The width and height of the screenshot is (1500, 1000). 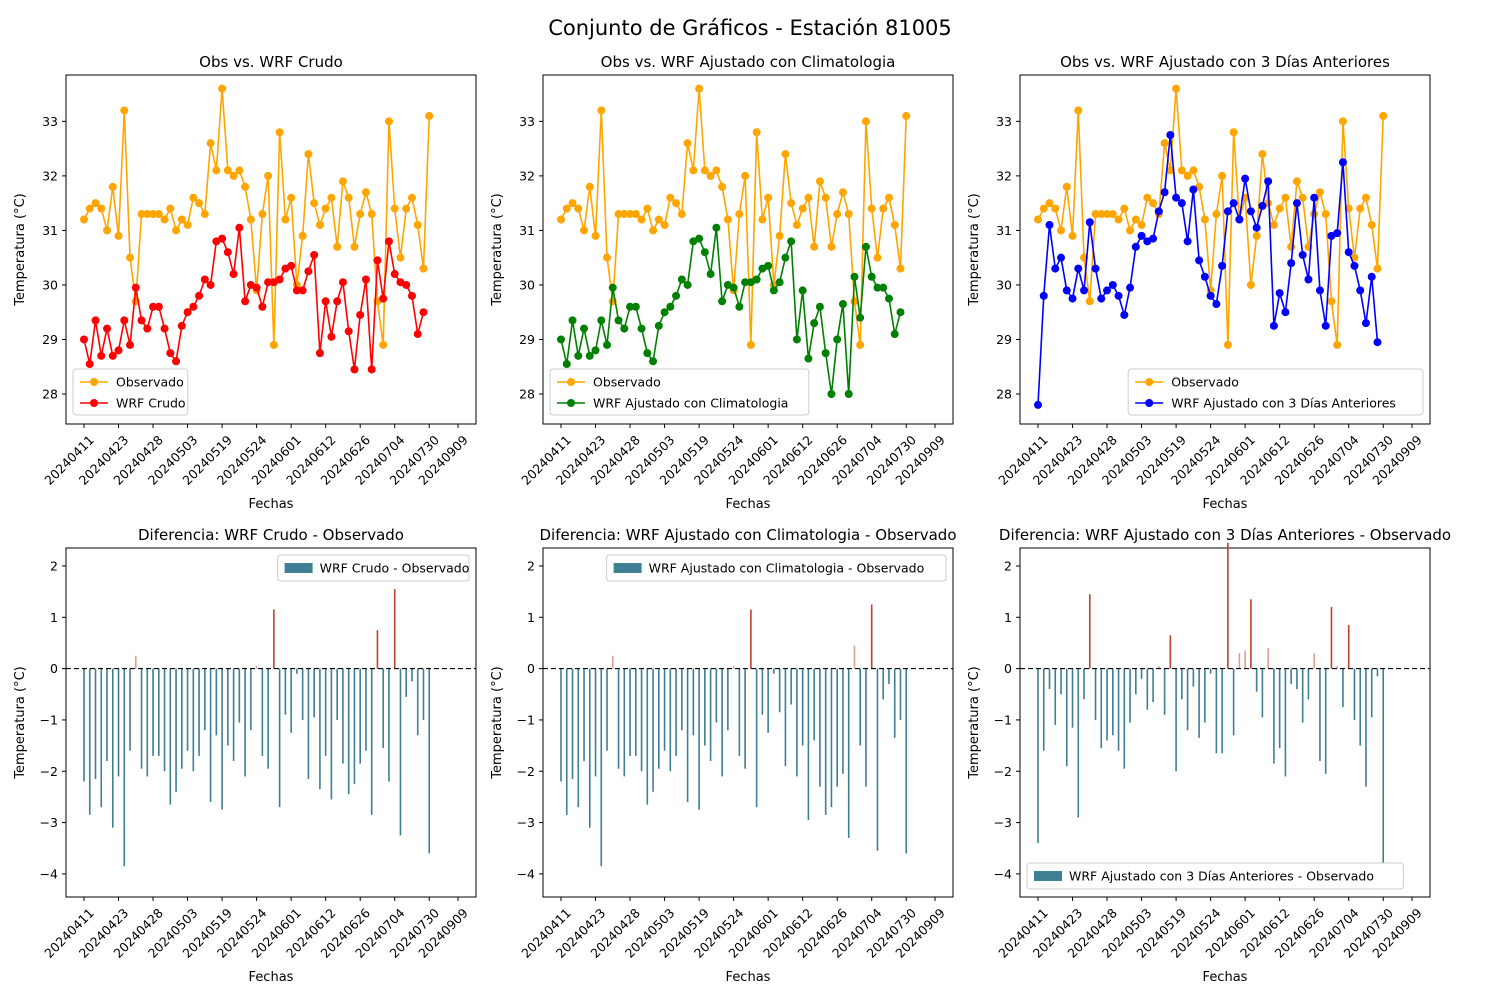 What do you see at coordinates (395, 568) in the screenshot?
I see `legend-label: WRF Crudo - Observado` at bounding box center [395, 568].